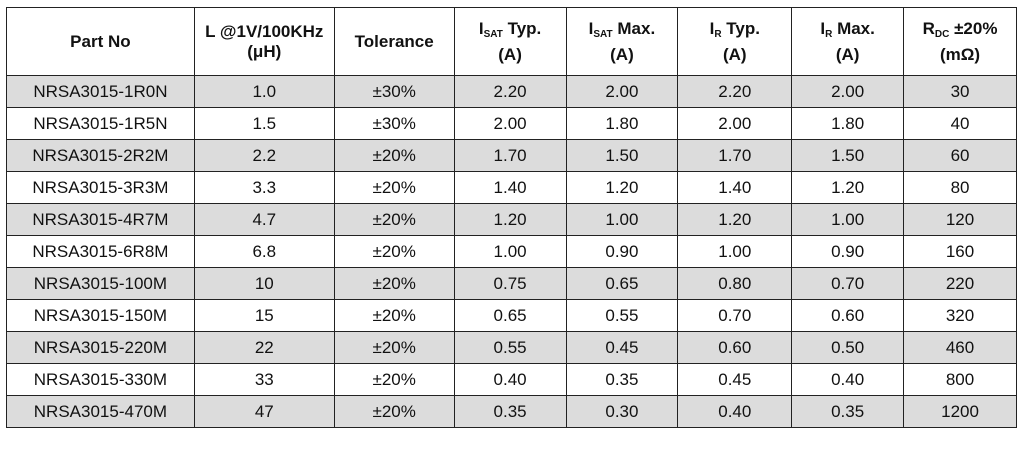 The height and width of the screenshot is (454, 1028). Describe the element at coordinates (735, 411) in the screenshot. I see `cell-ir-typ: 0.40` at that location.